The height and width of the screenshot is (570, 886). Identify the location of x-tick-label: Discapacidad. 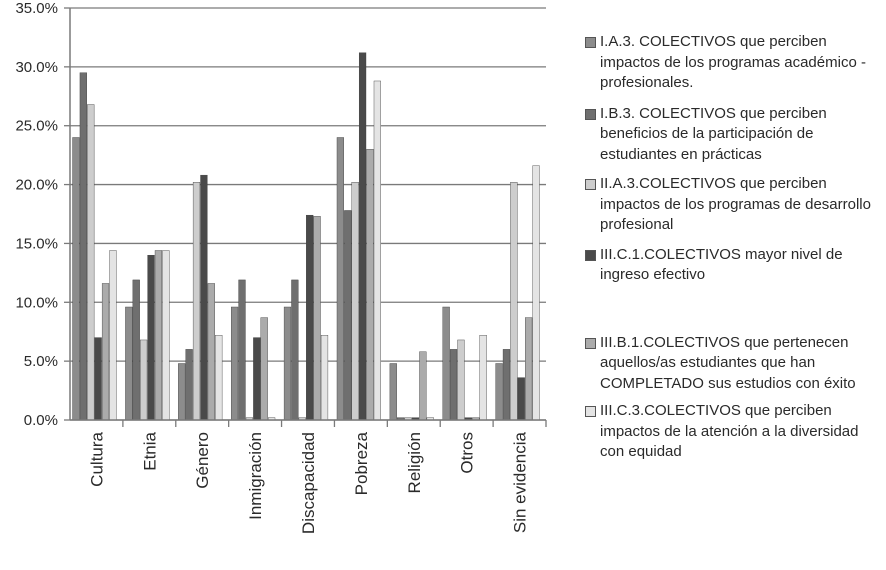
(308, 483).